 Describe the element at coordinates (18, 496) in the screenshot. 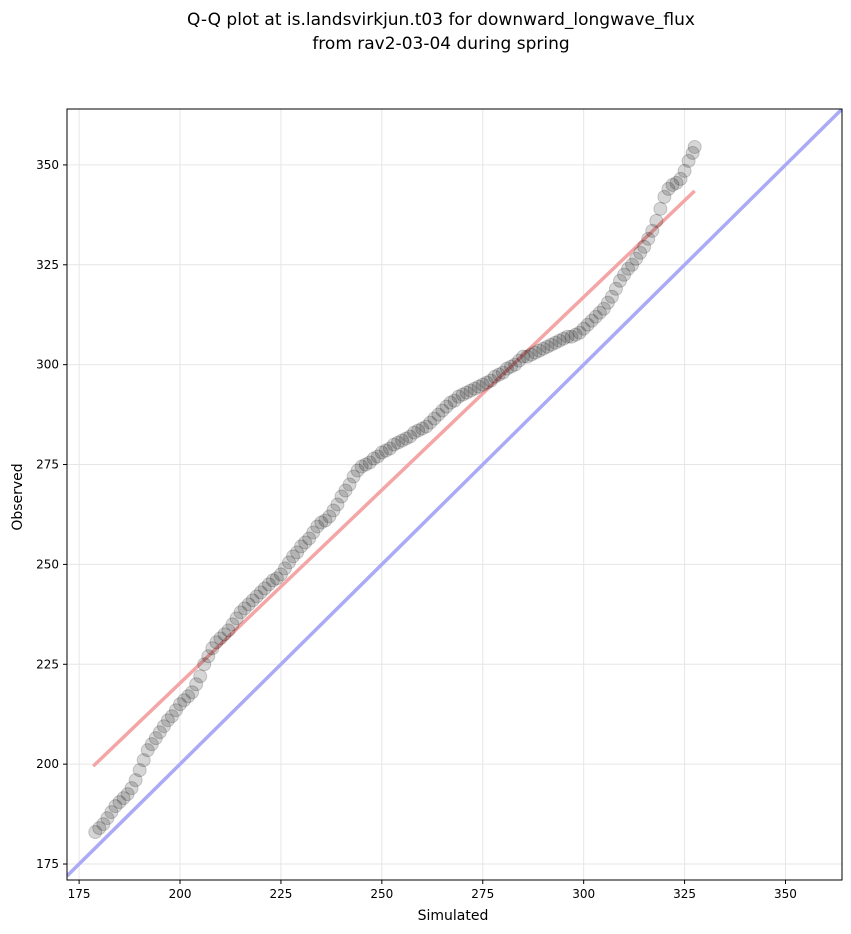

I see `y-axis-label: Observed` at that location.